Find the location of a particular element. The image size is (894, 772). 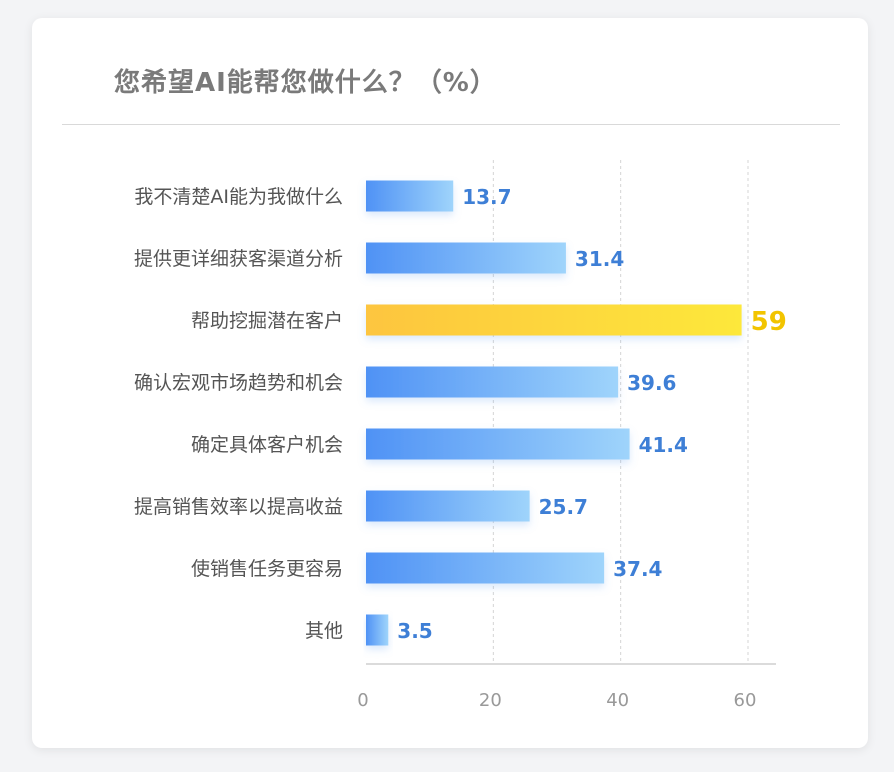

value-label: 3.5 is located at coordinates (414, 631).